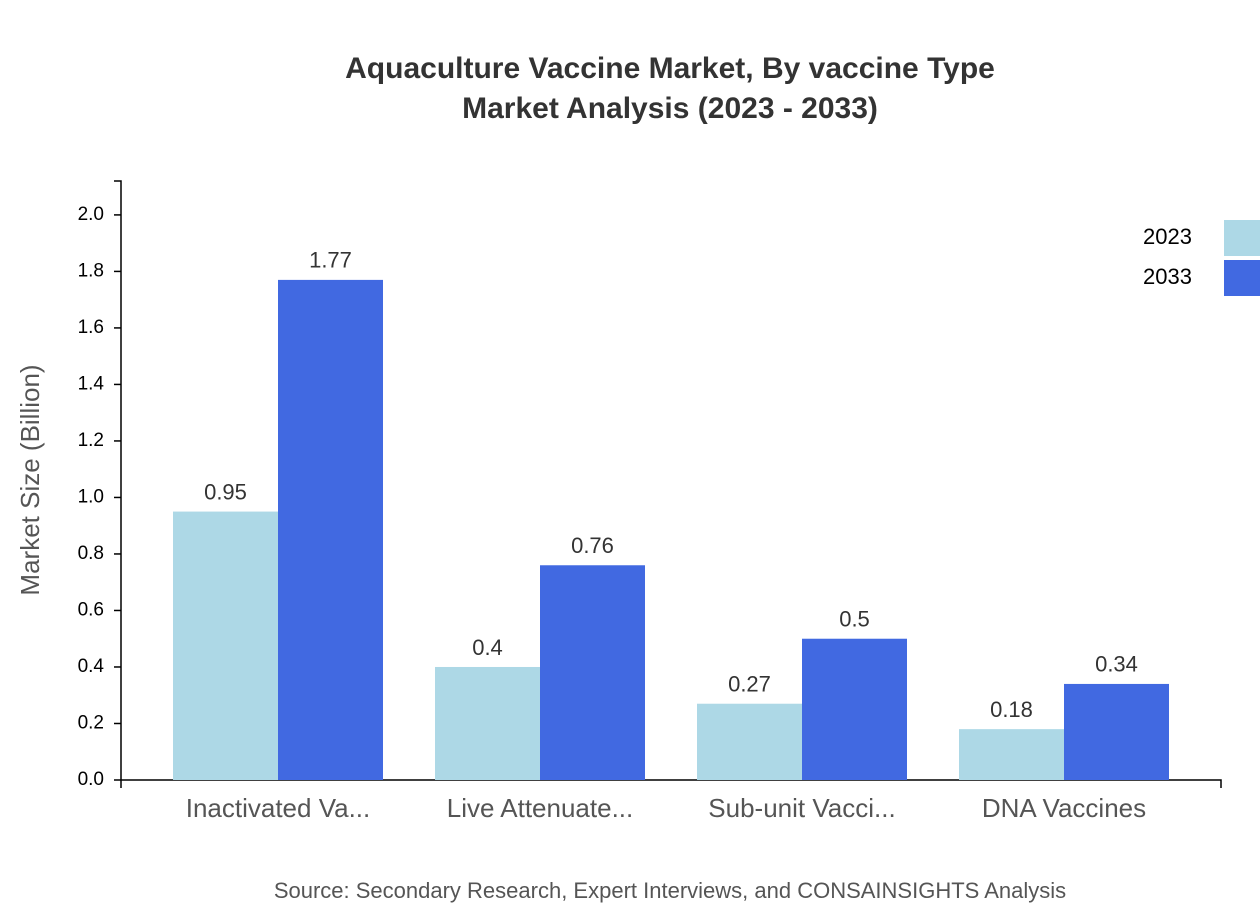 The image size is (1260, 920). I want to click on value-label: 0.76, so click(592, 545).